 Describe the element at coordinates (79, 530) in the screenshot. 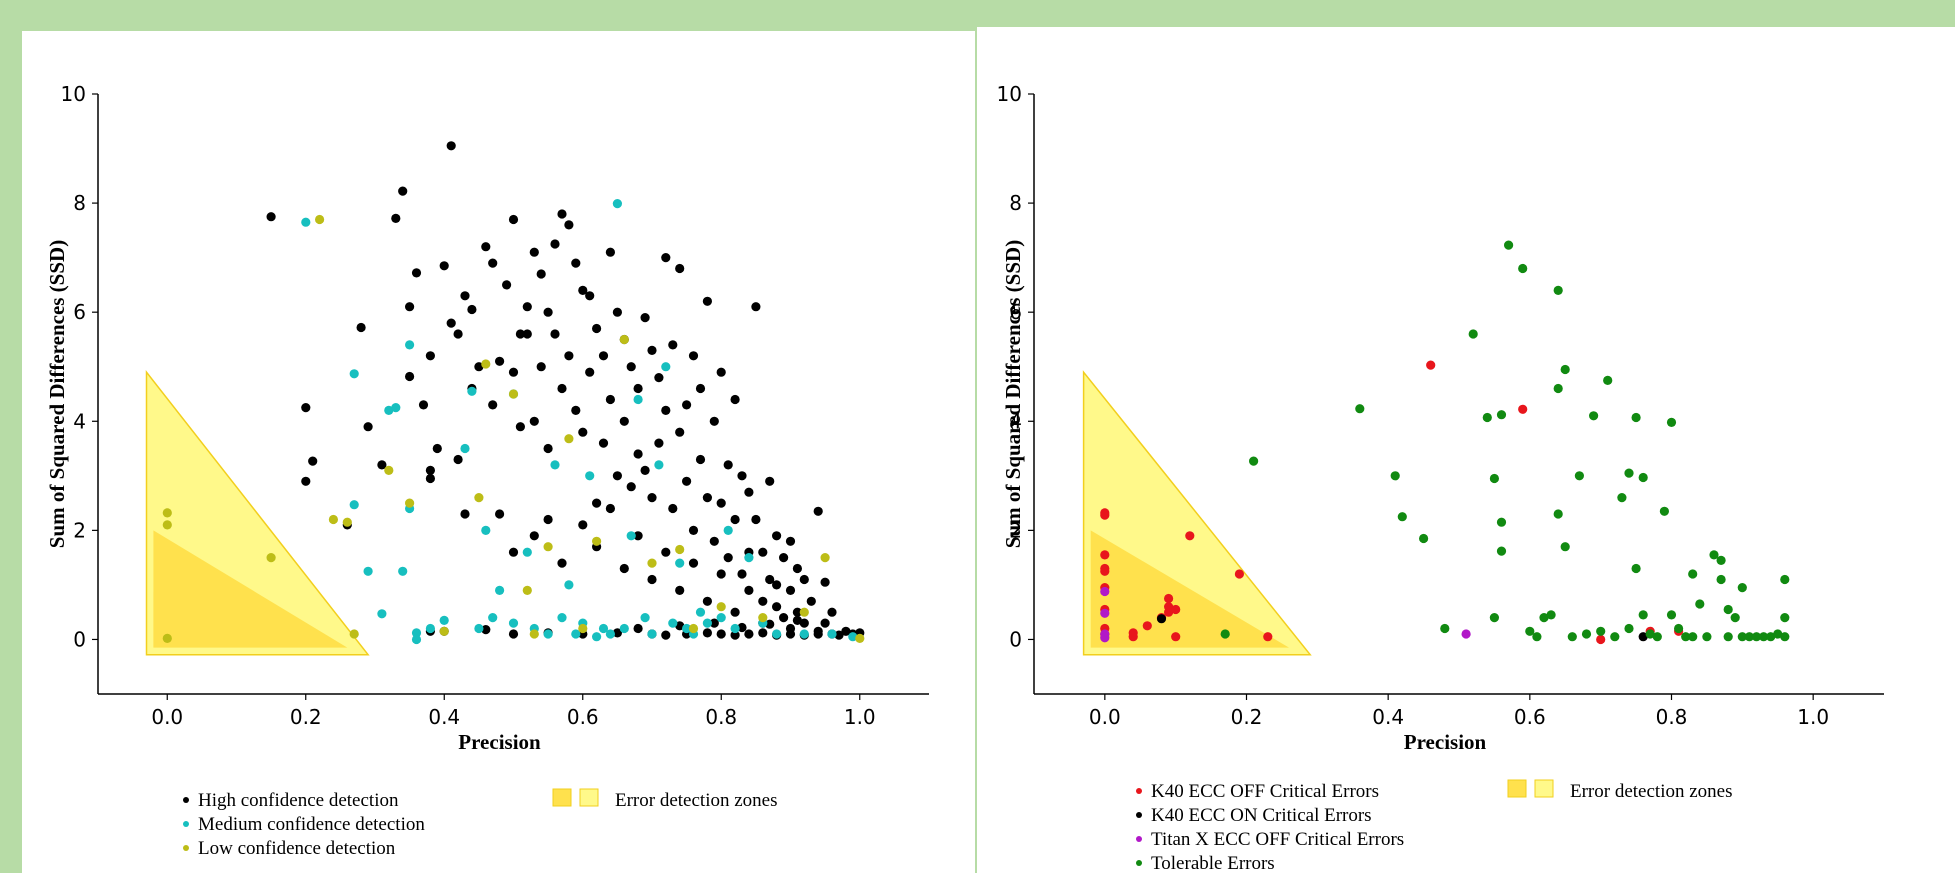

I see `y-tick-label: 2` at that location.